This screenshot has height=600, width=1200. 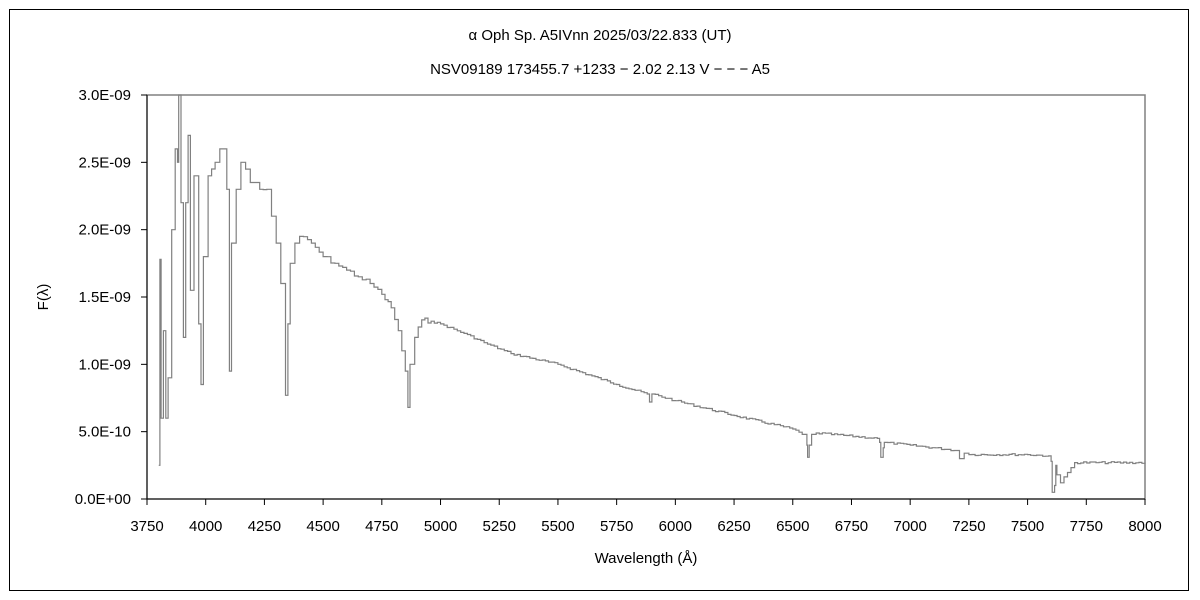 What do you see at coordinates (646, 558) in the screenshot?
I see `x-axis-label: Wavelength (Å)` at bounding box center [646, 558].